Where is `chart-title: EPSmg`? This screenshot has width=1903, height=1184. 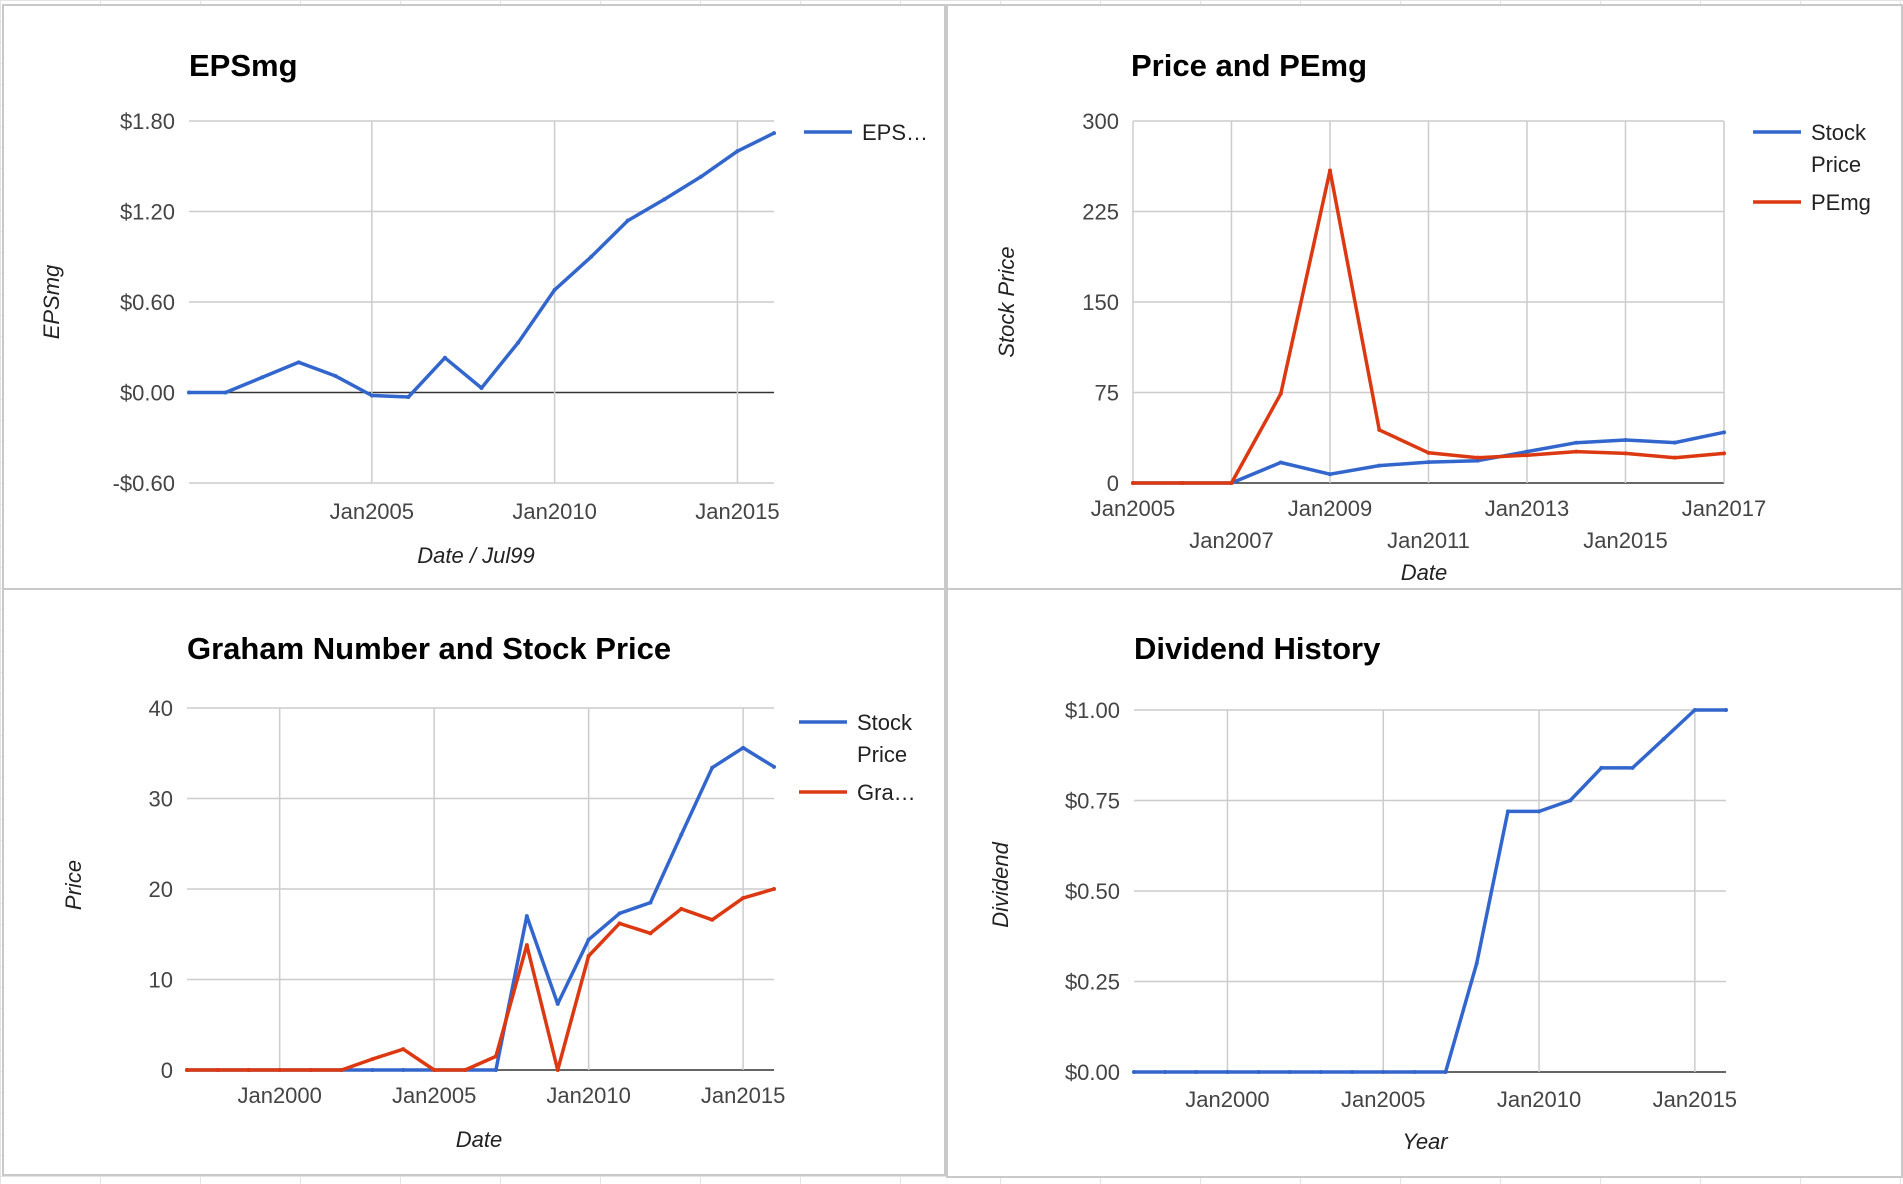
chart-title: EPSmg is located at coordinates (243, 65).